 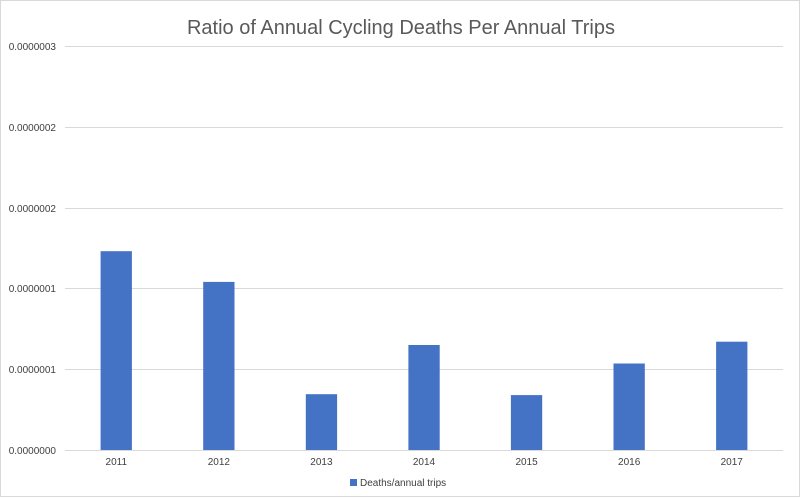 What do you see at coordinates (403, 483) in the screenshot?
I see `legend-label: Deaths/annual trips` at bounding box center [403, 483].